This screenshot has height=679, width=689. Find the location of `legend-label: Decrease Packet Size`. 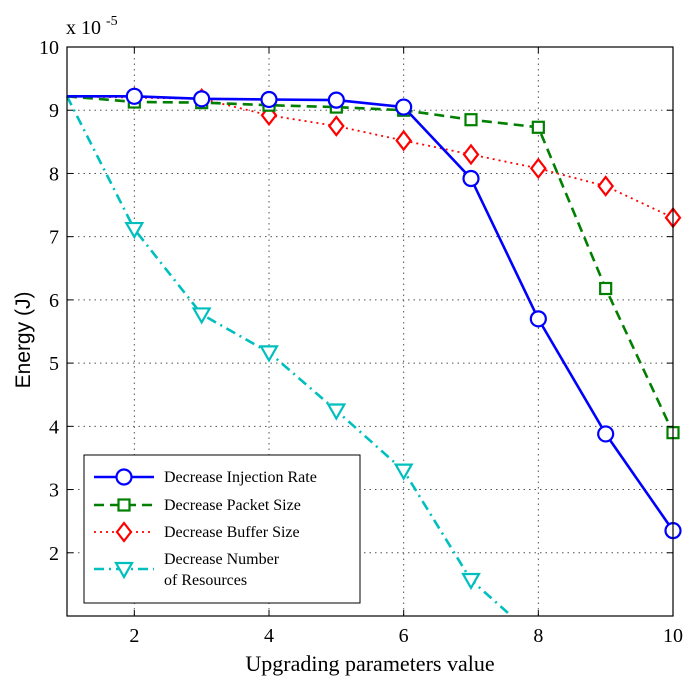

legend-label: Decrease Packet Size is located at coordinates (232, 505).